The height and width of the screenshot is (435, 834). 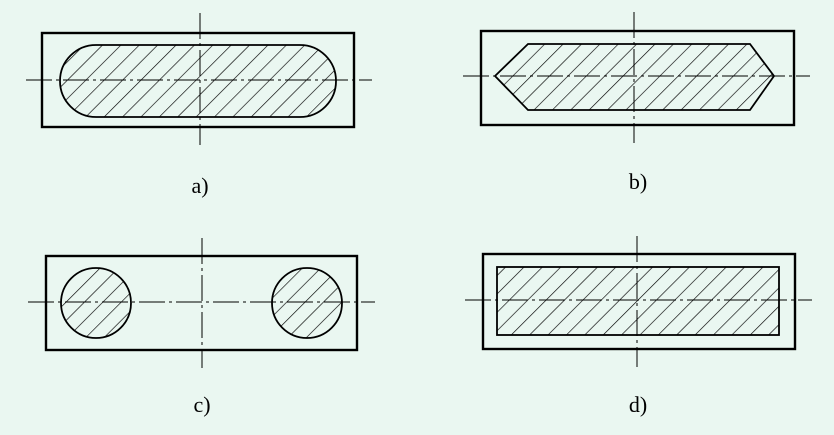 I want to click on panel-b-label: b), so click(x=638, y=181).